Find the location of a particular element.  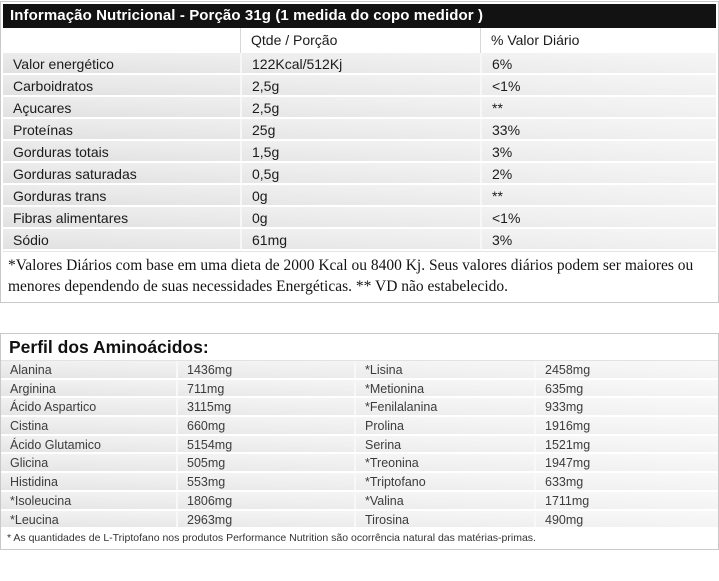

nutrition-row: Carboidratos 2,5g <1% is located at coordinates (359, 86).